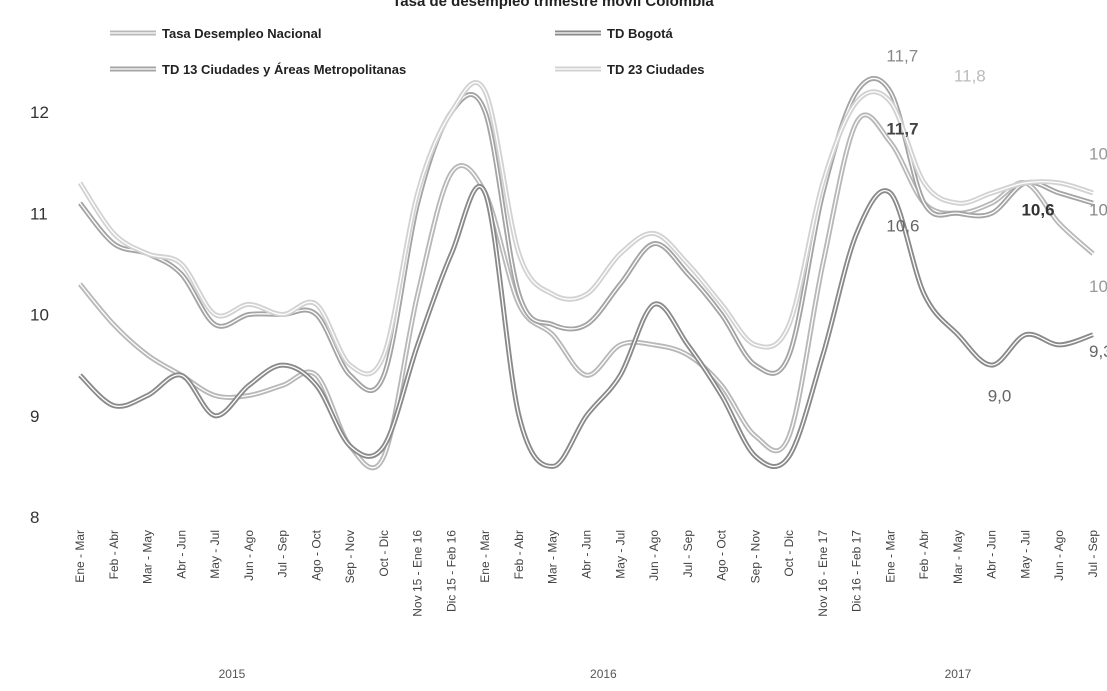 This screenshot has width=1107, height=691. I want to click on x-tick-label: Nov 15 - Ene 16, so click(418, 573).